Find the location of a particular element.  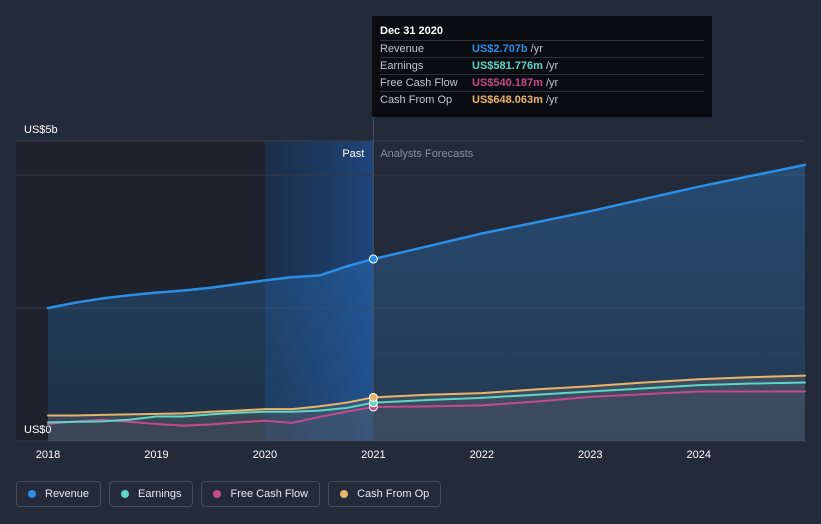

lower-series-area is located at coordinates (426, 408).